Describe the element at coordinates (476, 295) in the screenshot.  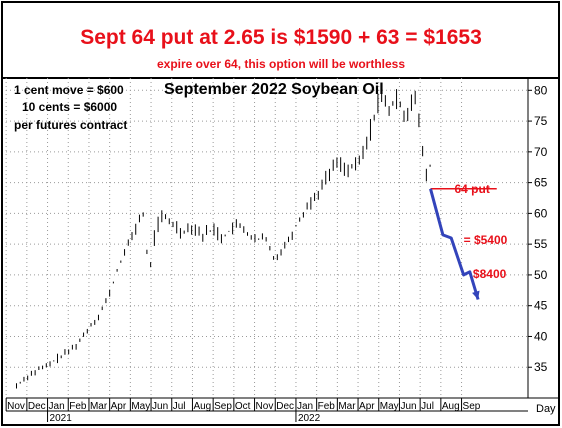
I see `projection-arrowhead` at that location.